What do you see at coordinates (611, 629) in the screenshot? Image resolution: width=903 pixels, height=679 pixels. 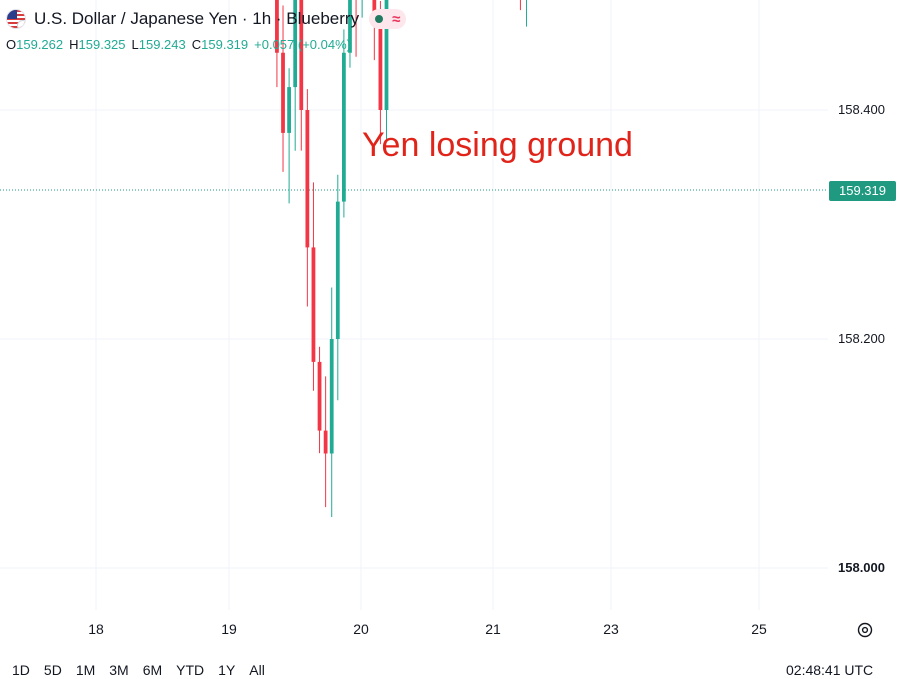 I see `x-tick-label: 23` at bounding box center [611, 629].